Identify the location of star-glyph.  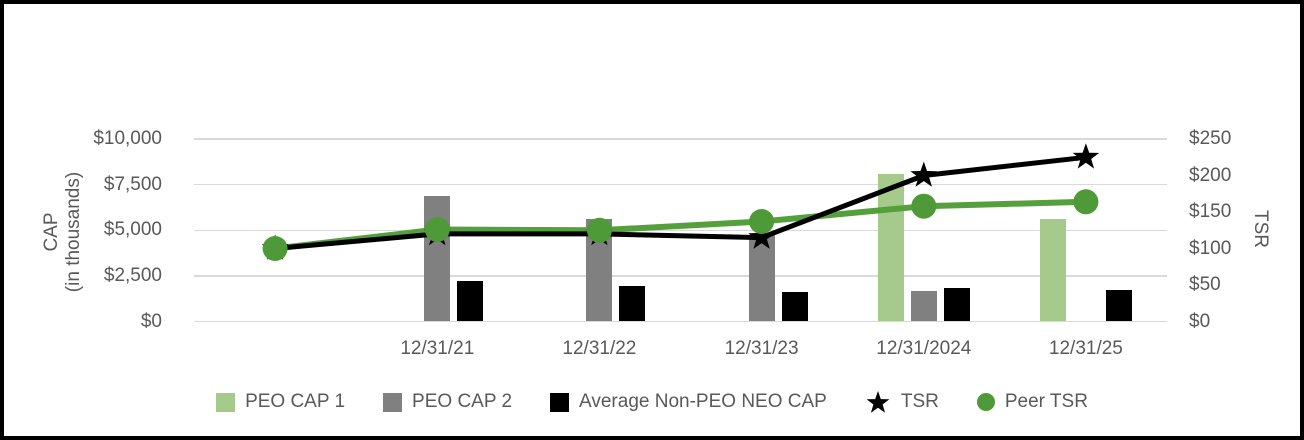
(878, 402).